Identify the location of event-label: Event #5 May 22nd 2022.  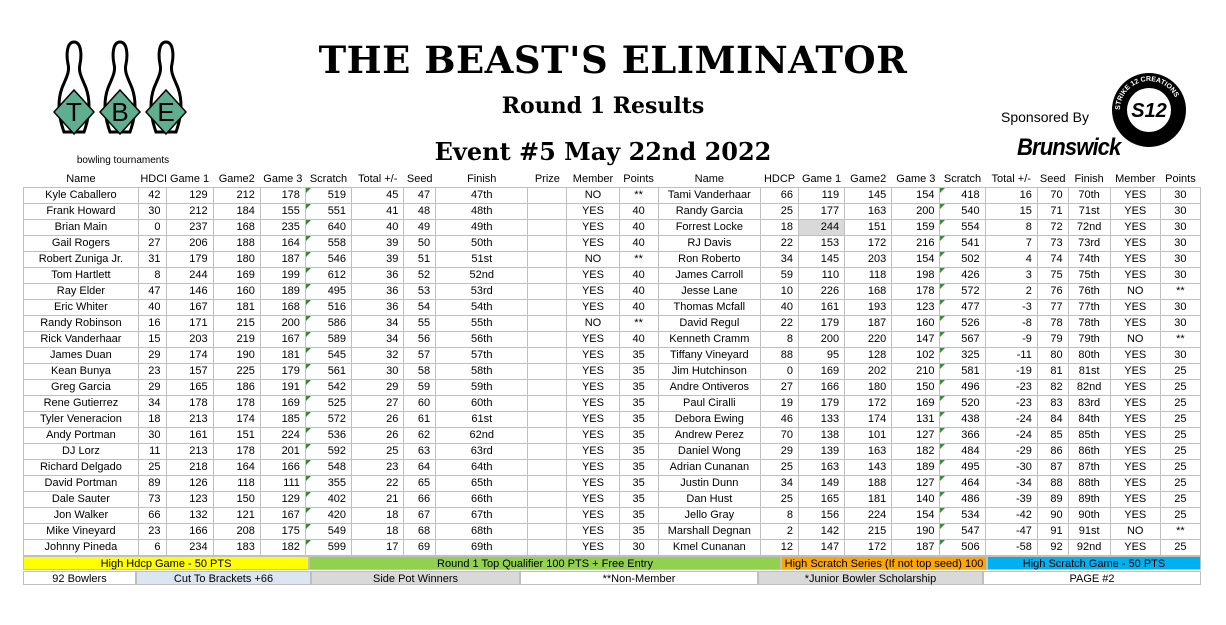
(603, 151).